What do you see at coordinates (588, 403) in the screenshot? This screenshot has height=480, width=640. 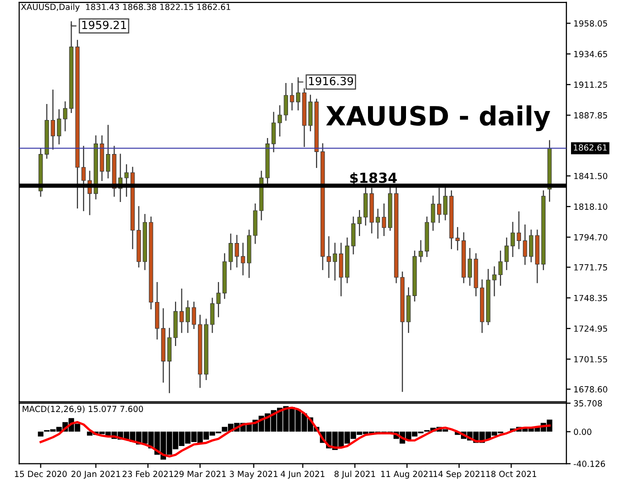 I see `y-tick-label: 35.708` at bounding box center [588, 403].